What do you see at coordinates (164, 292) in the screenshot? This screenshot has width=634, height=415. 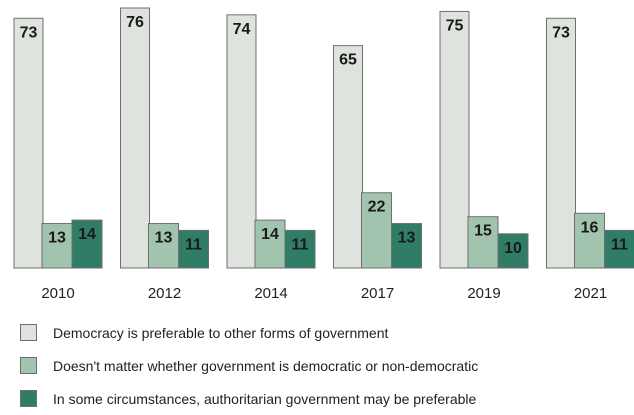 I see `x-tick-label: 2012` at bounding box center [164, 292].